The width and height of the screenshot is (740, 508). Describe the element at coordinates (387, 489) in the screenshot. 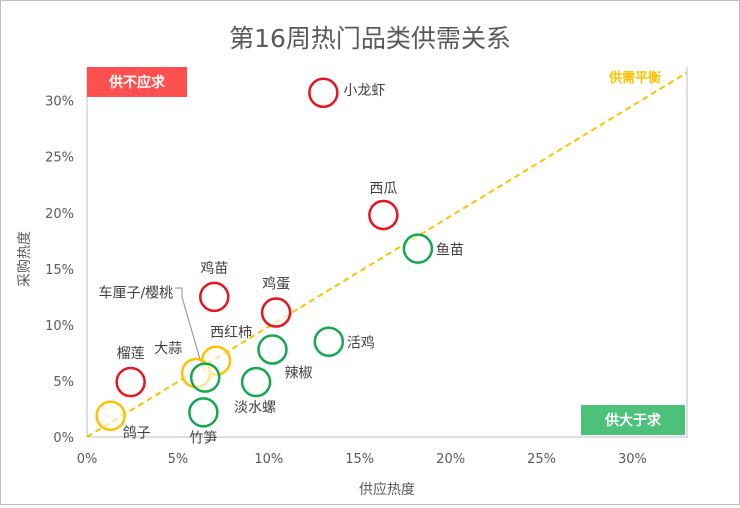

I see `x-axis-label: 供应热度` at that location.